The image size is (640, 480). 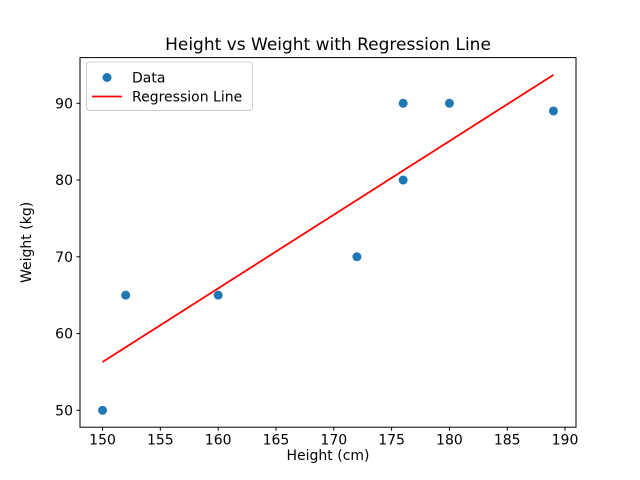 What do you see at coordinates (64, 411) in the screenshot?
I see `y-tick-label: 50` at bounding box center [64, 411].